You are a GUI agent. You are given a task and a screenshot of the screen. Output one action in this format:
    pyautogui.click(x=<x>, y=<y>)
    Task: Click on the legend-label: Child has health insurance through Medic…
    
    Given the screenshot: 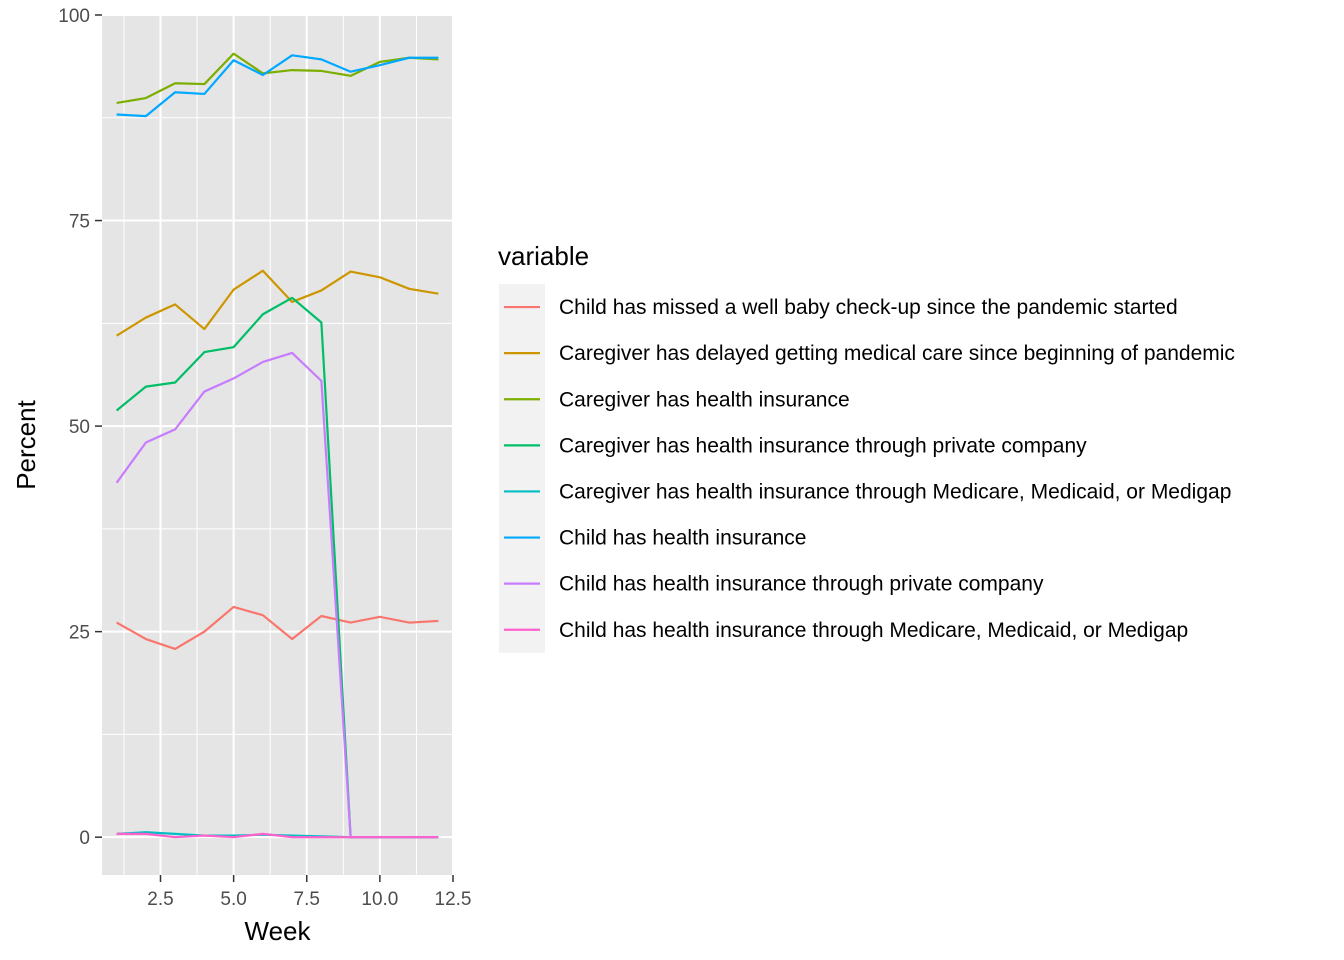 What is the action you would take?
    pyautogui.click(x=873, y=630)
    